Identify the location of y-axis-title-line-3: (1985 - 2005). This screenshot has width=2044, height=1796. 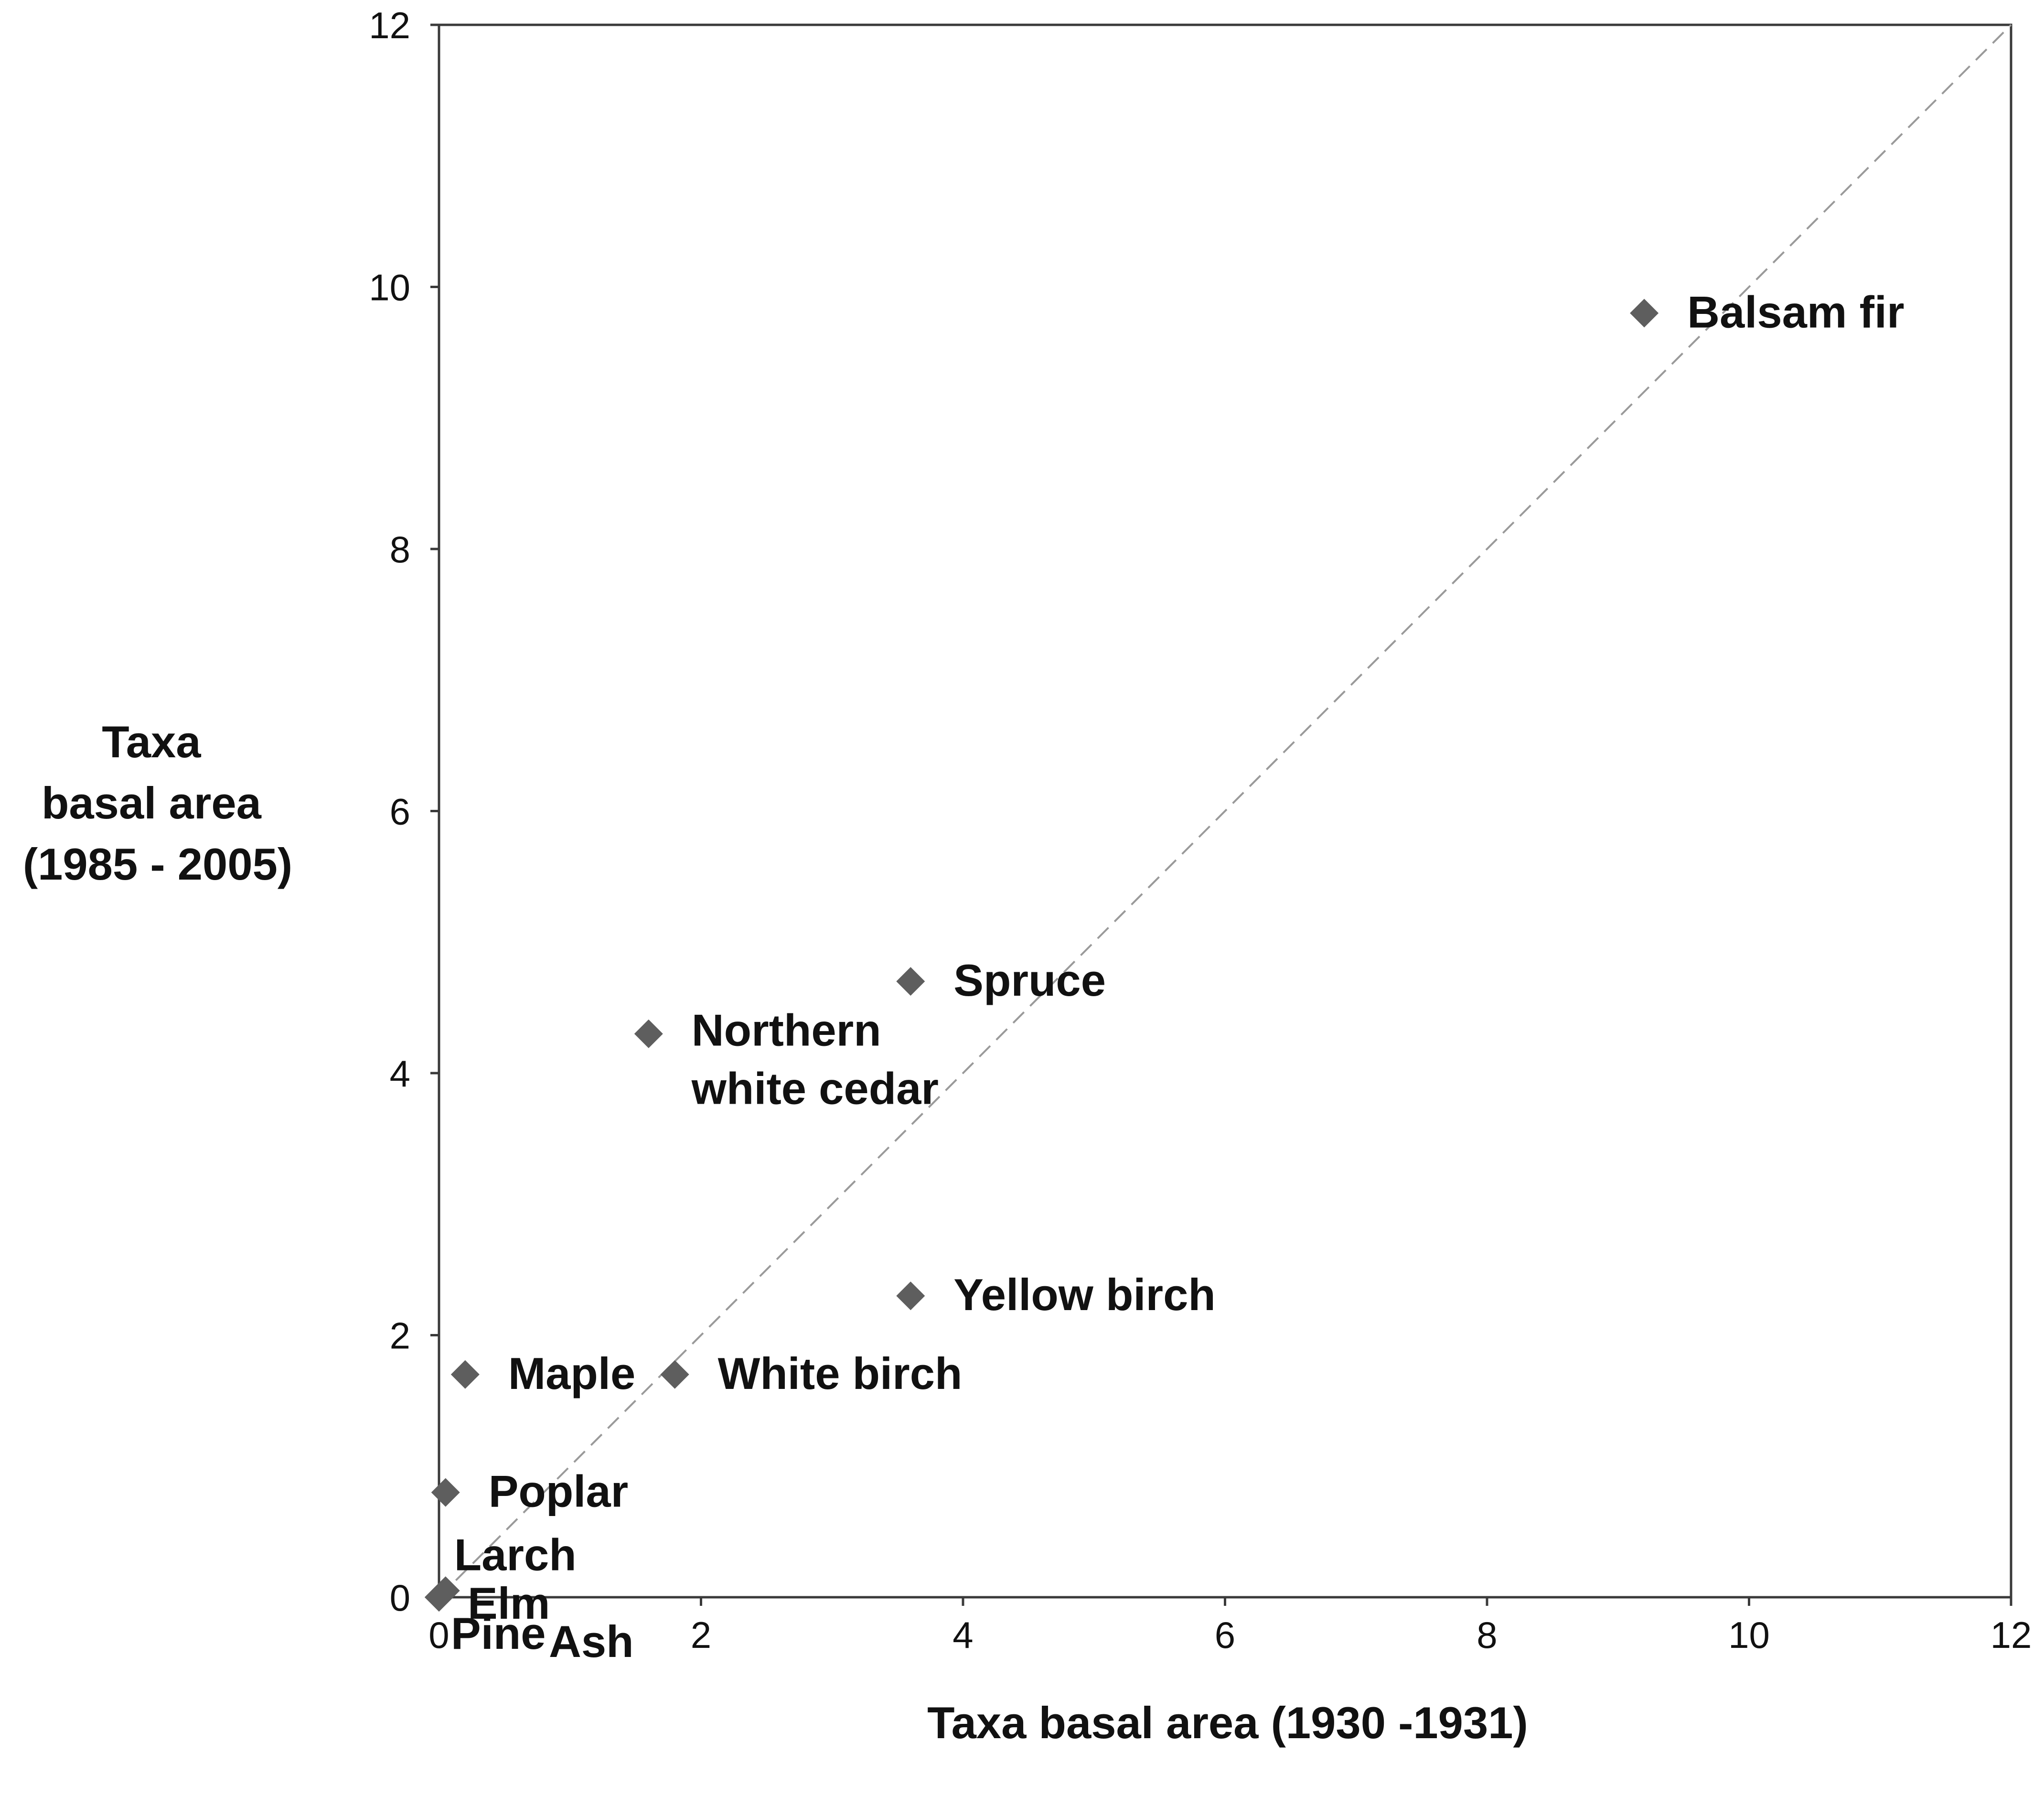
(157, 864).